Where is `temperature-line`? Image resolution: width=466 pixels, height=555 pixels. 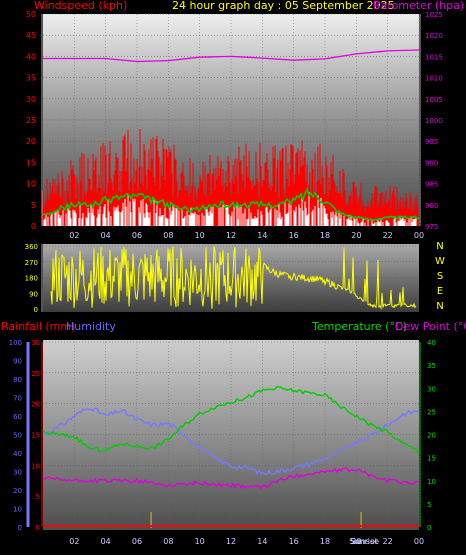 temperature-line is located at coordinates (231, 419).